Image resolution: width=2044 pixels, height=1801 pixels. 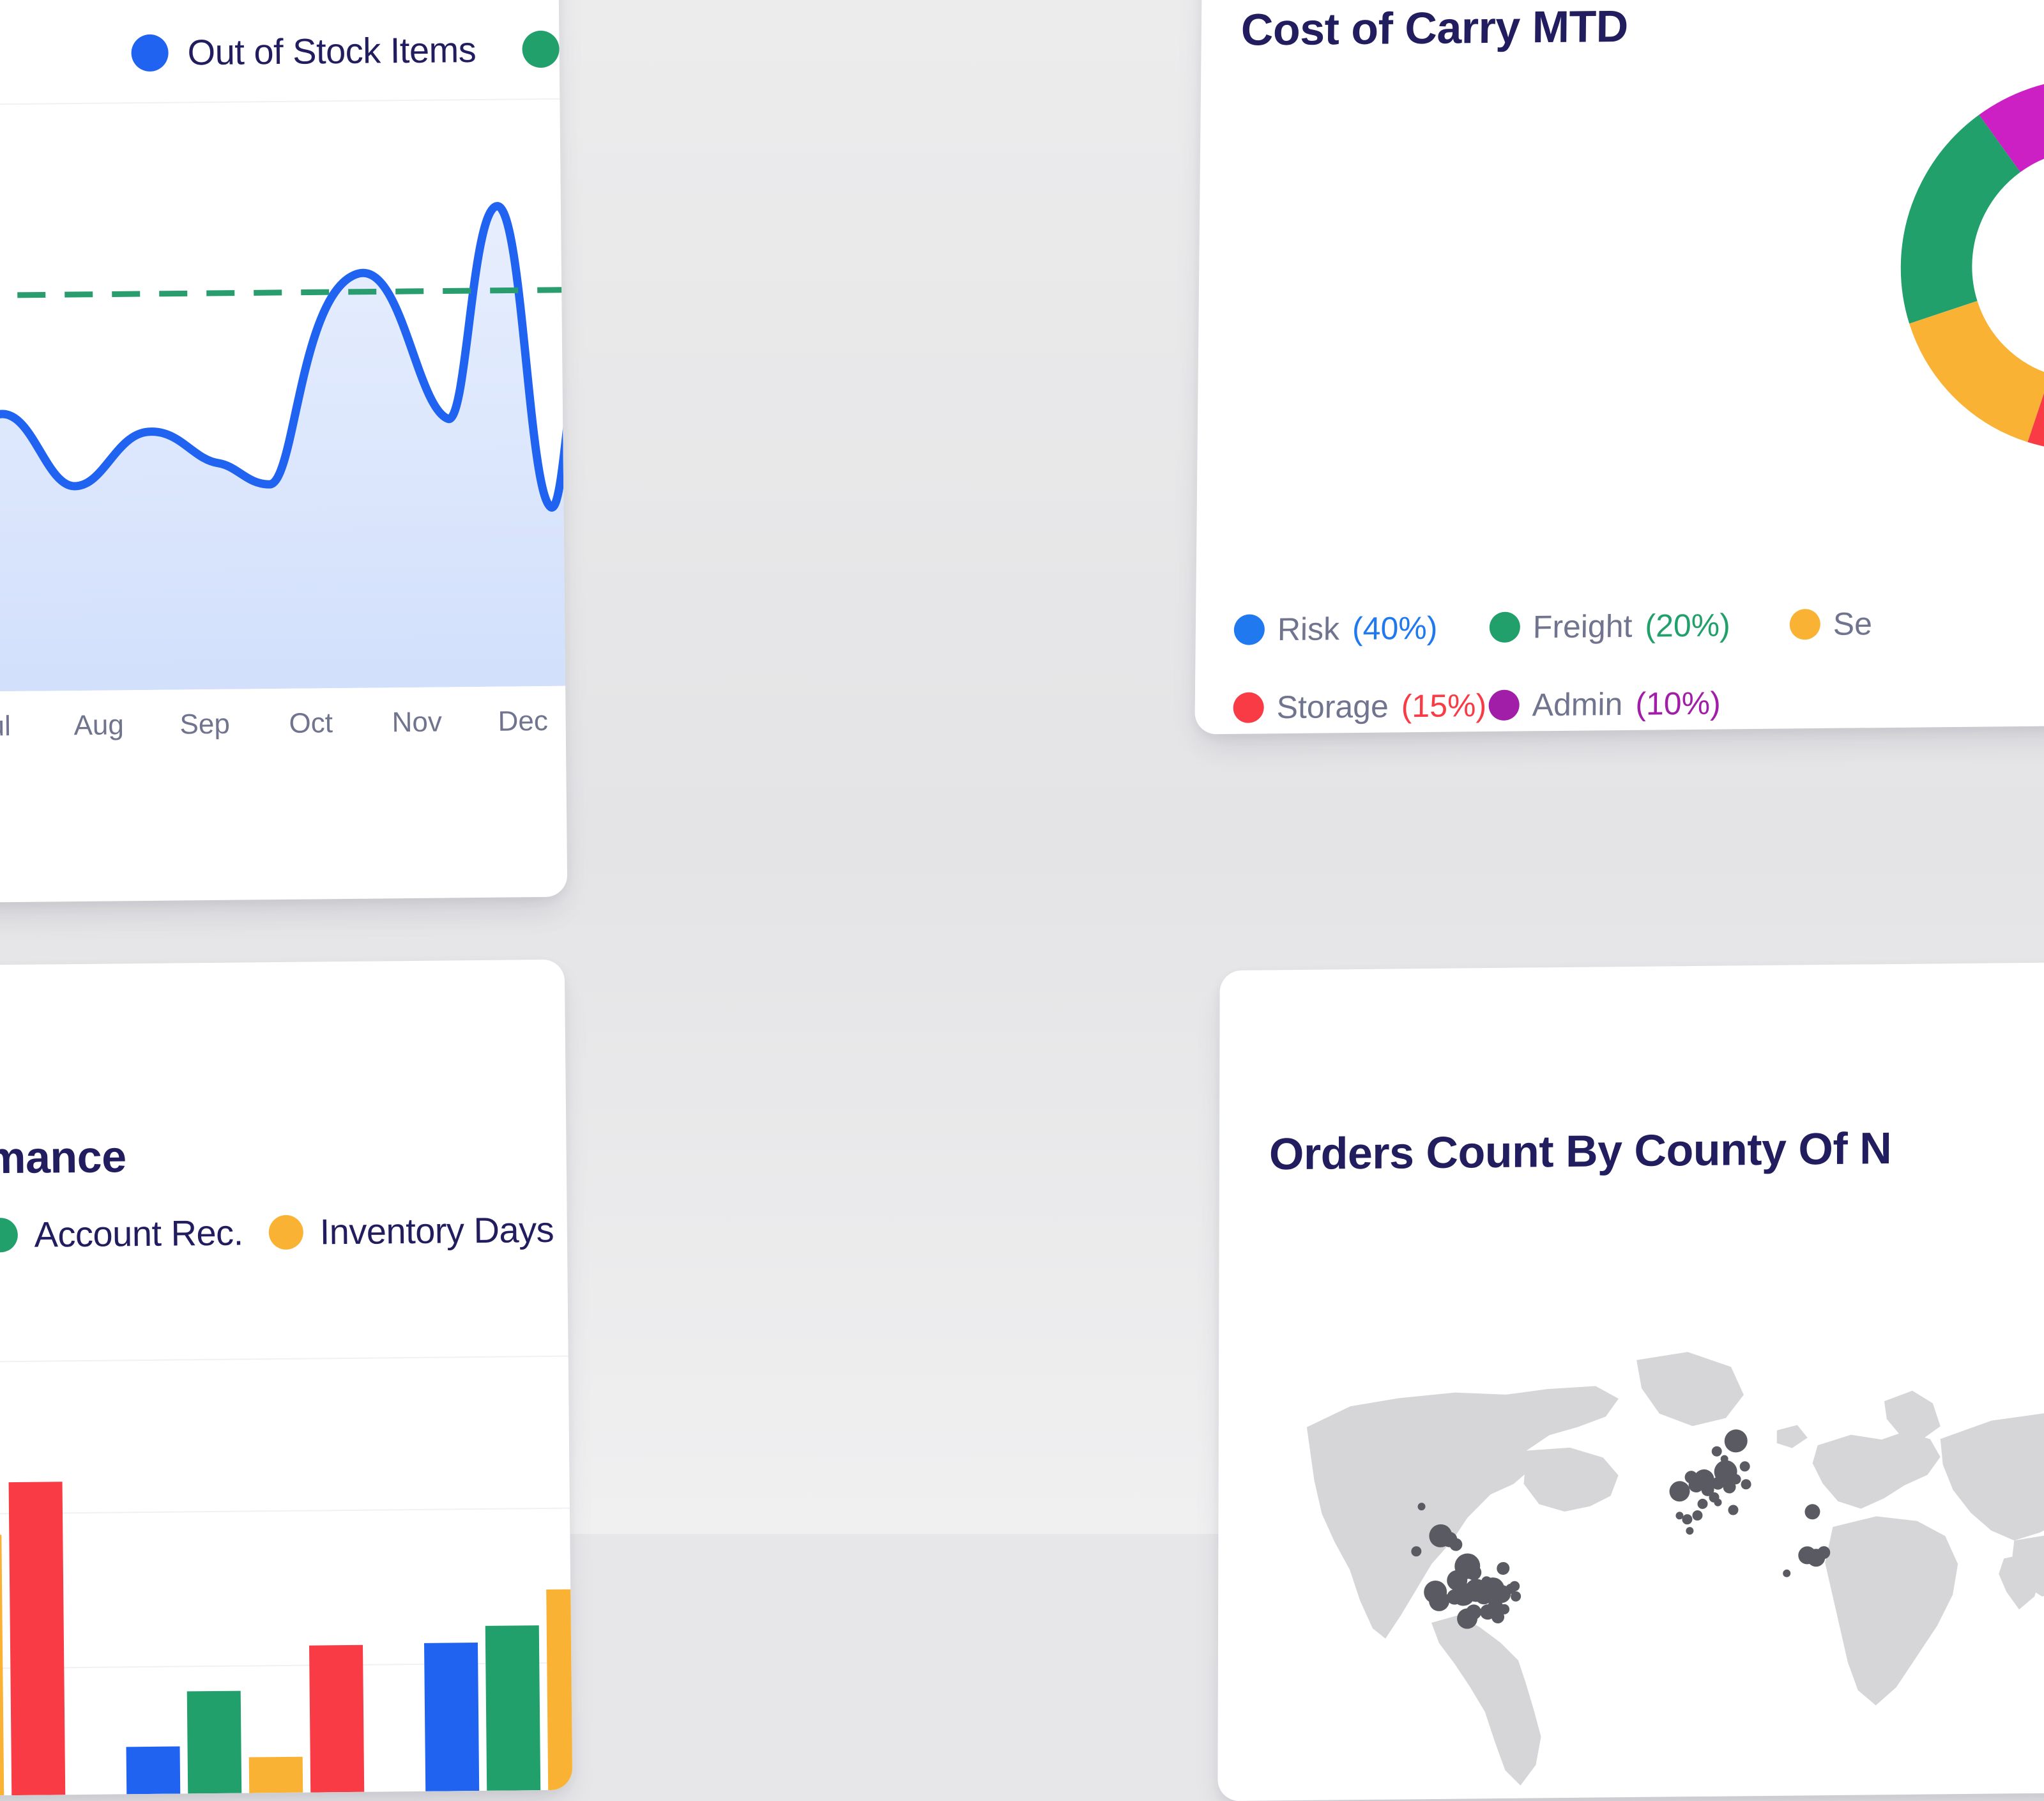 I want to click on world-landmasses, so click(x=1675, y=1567).